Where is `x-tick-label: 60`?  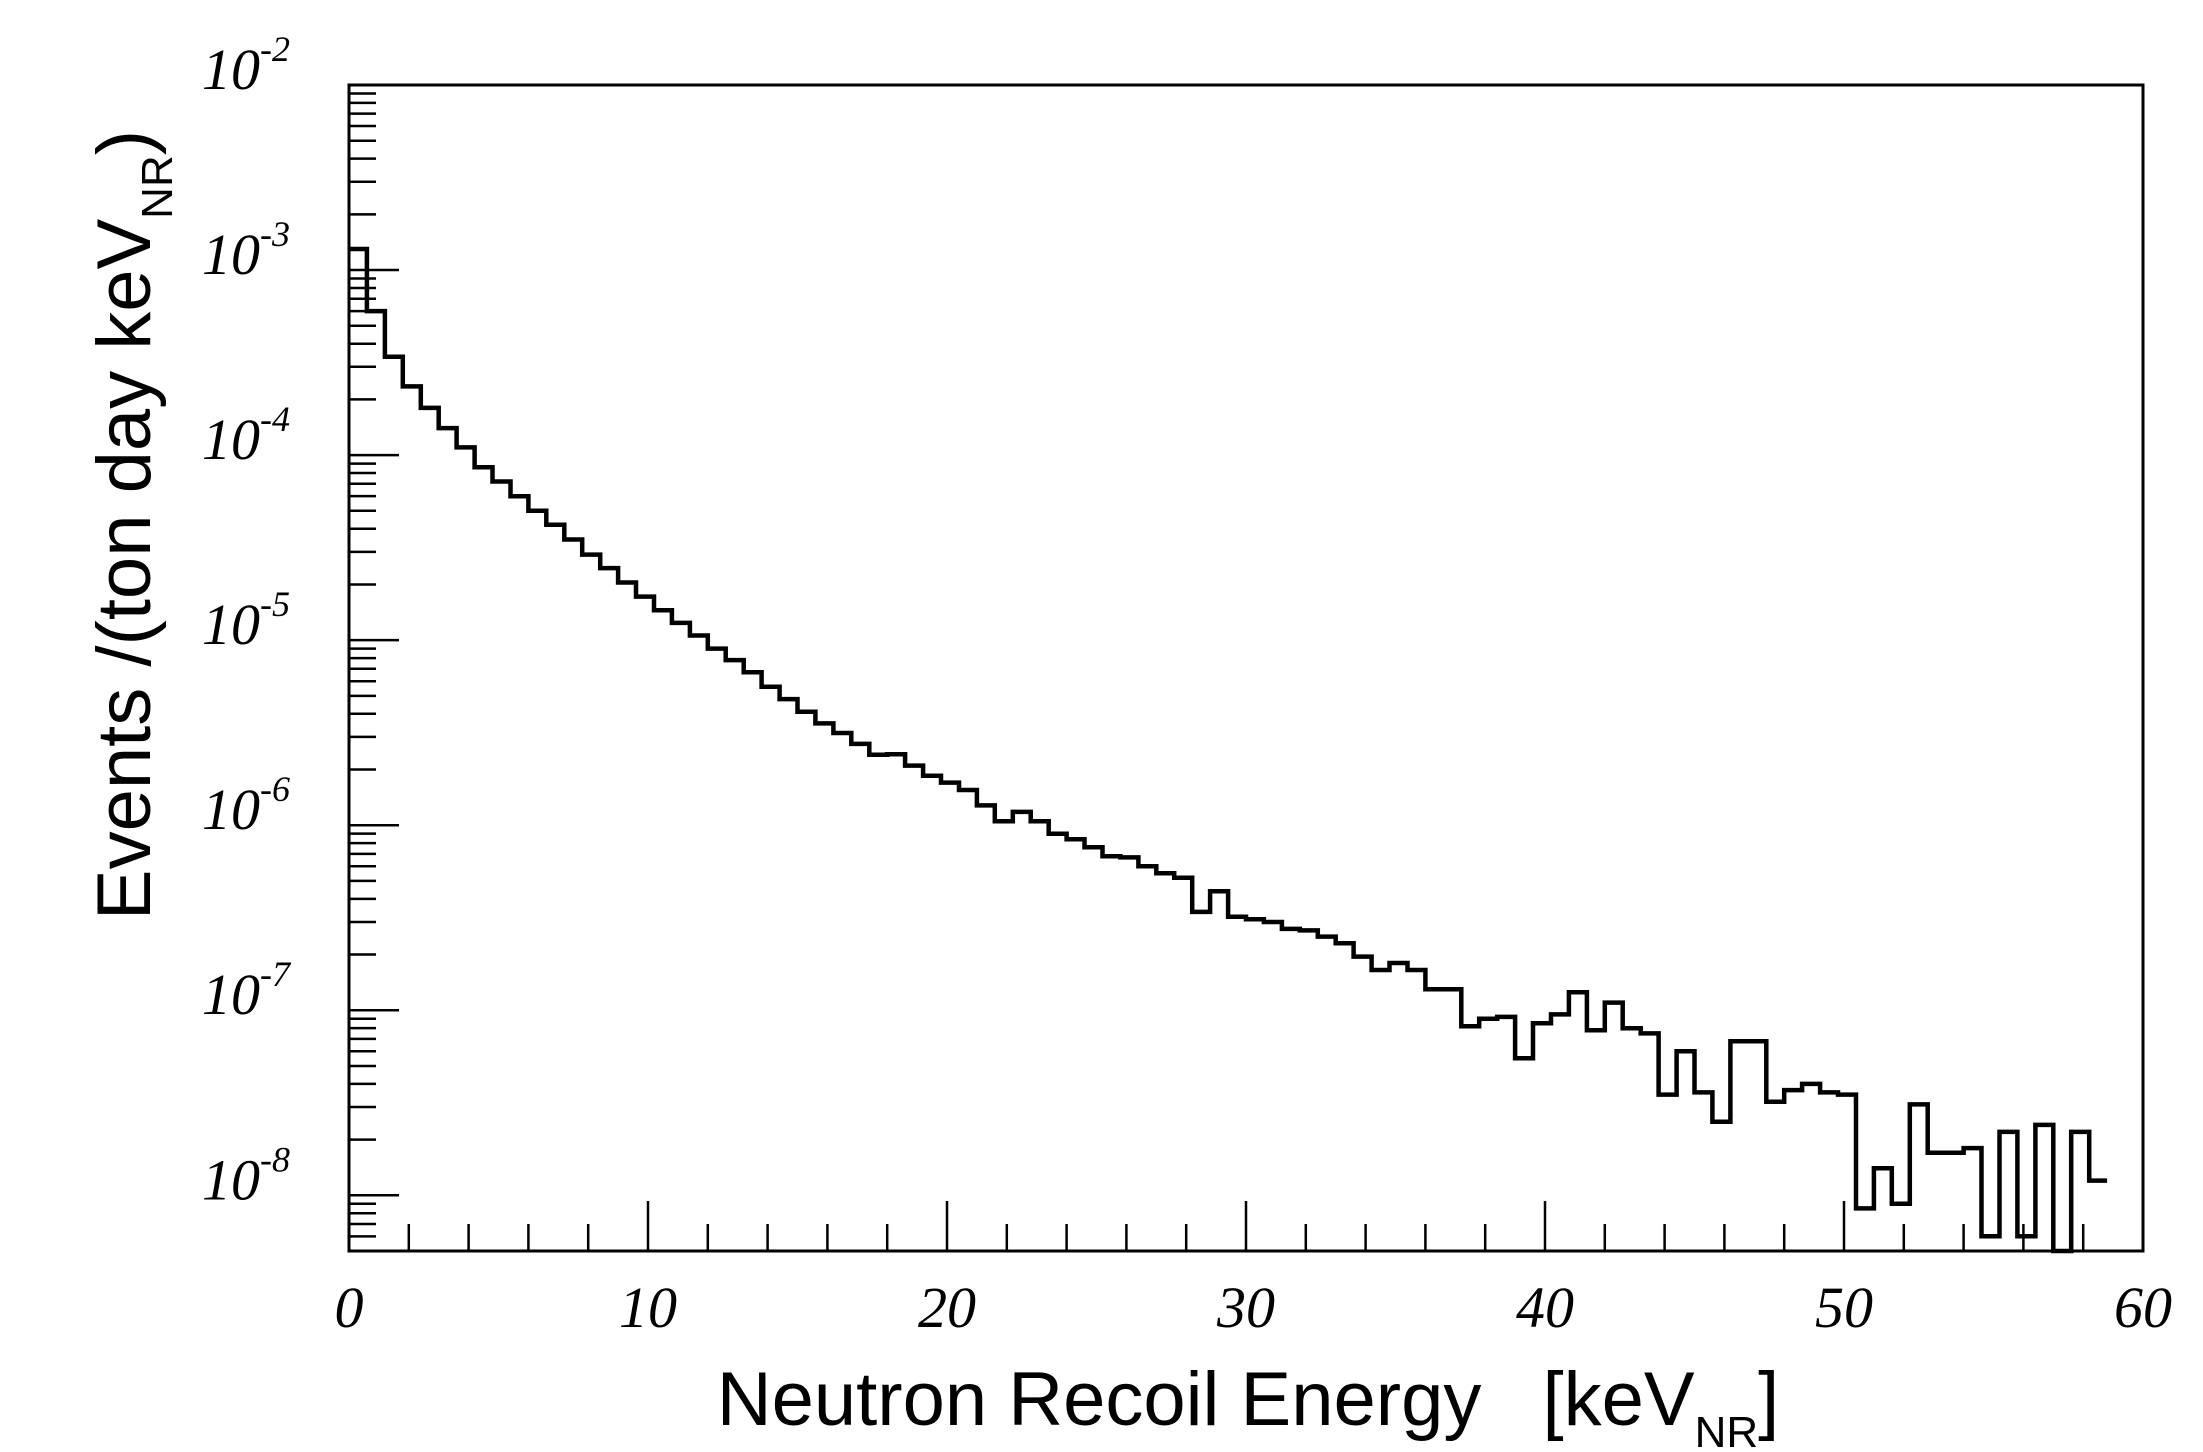 x-tick-label: 60 is located at coordinates (2143, 1307).